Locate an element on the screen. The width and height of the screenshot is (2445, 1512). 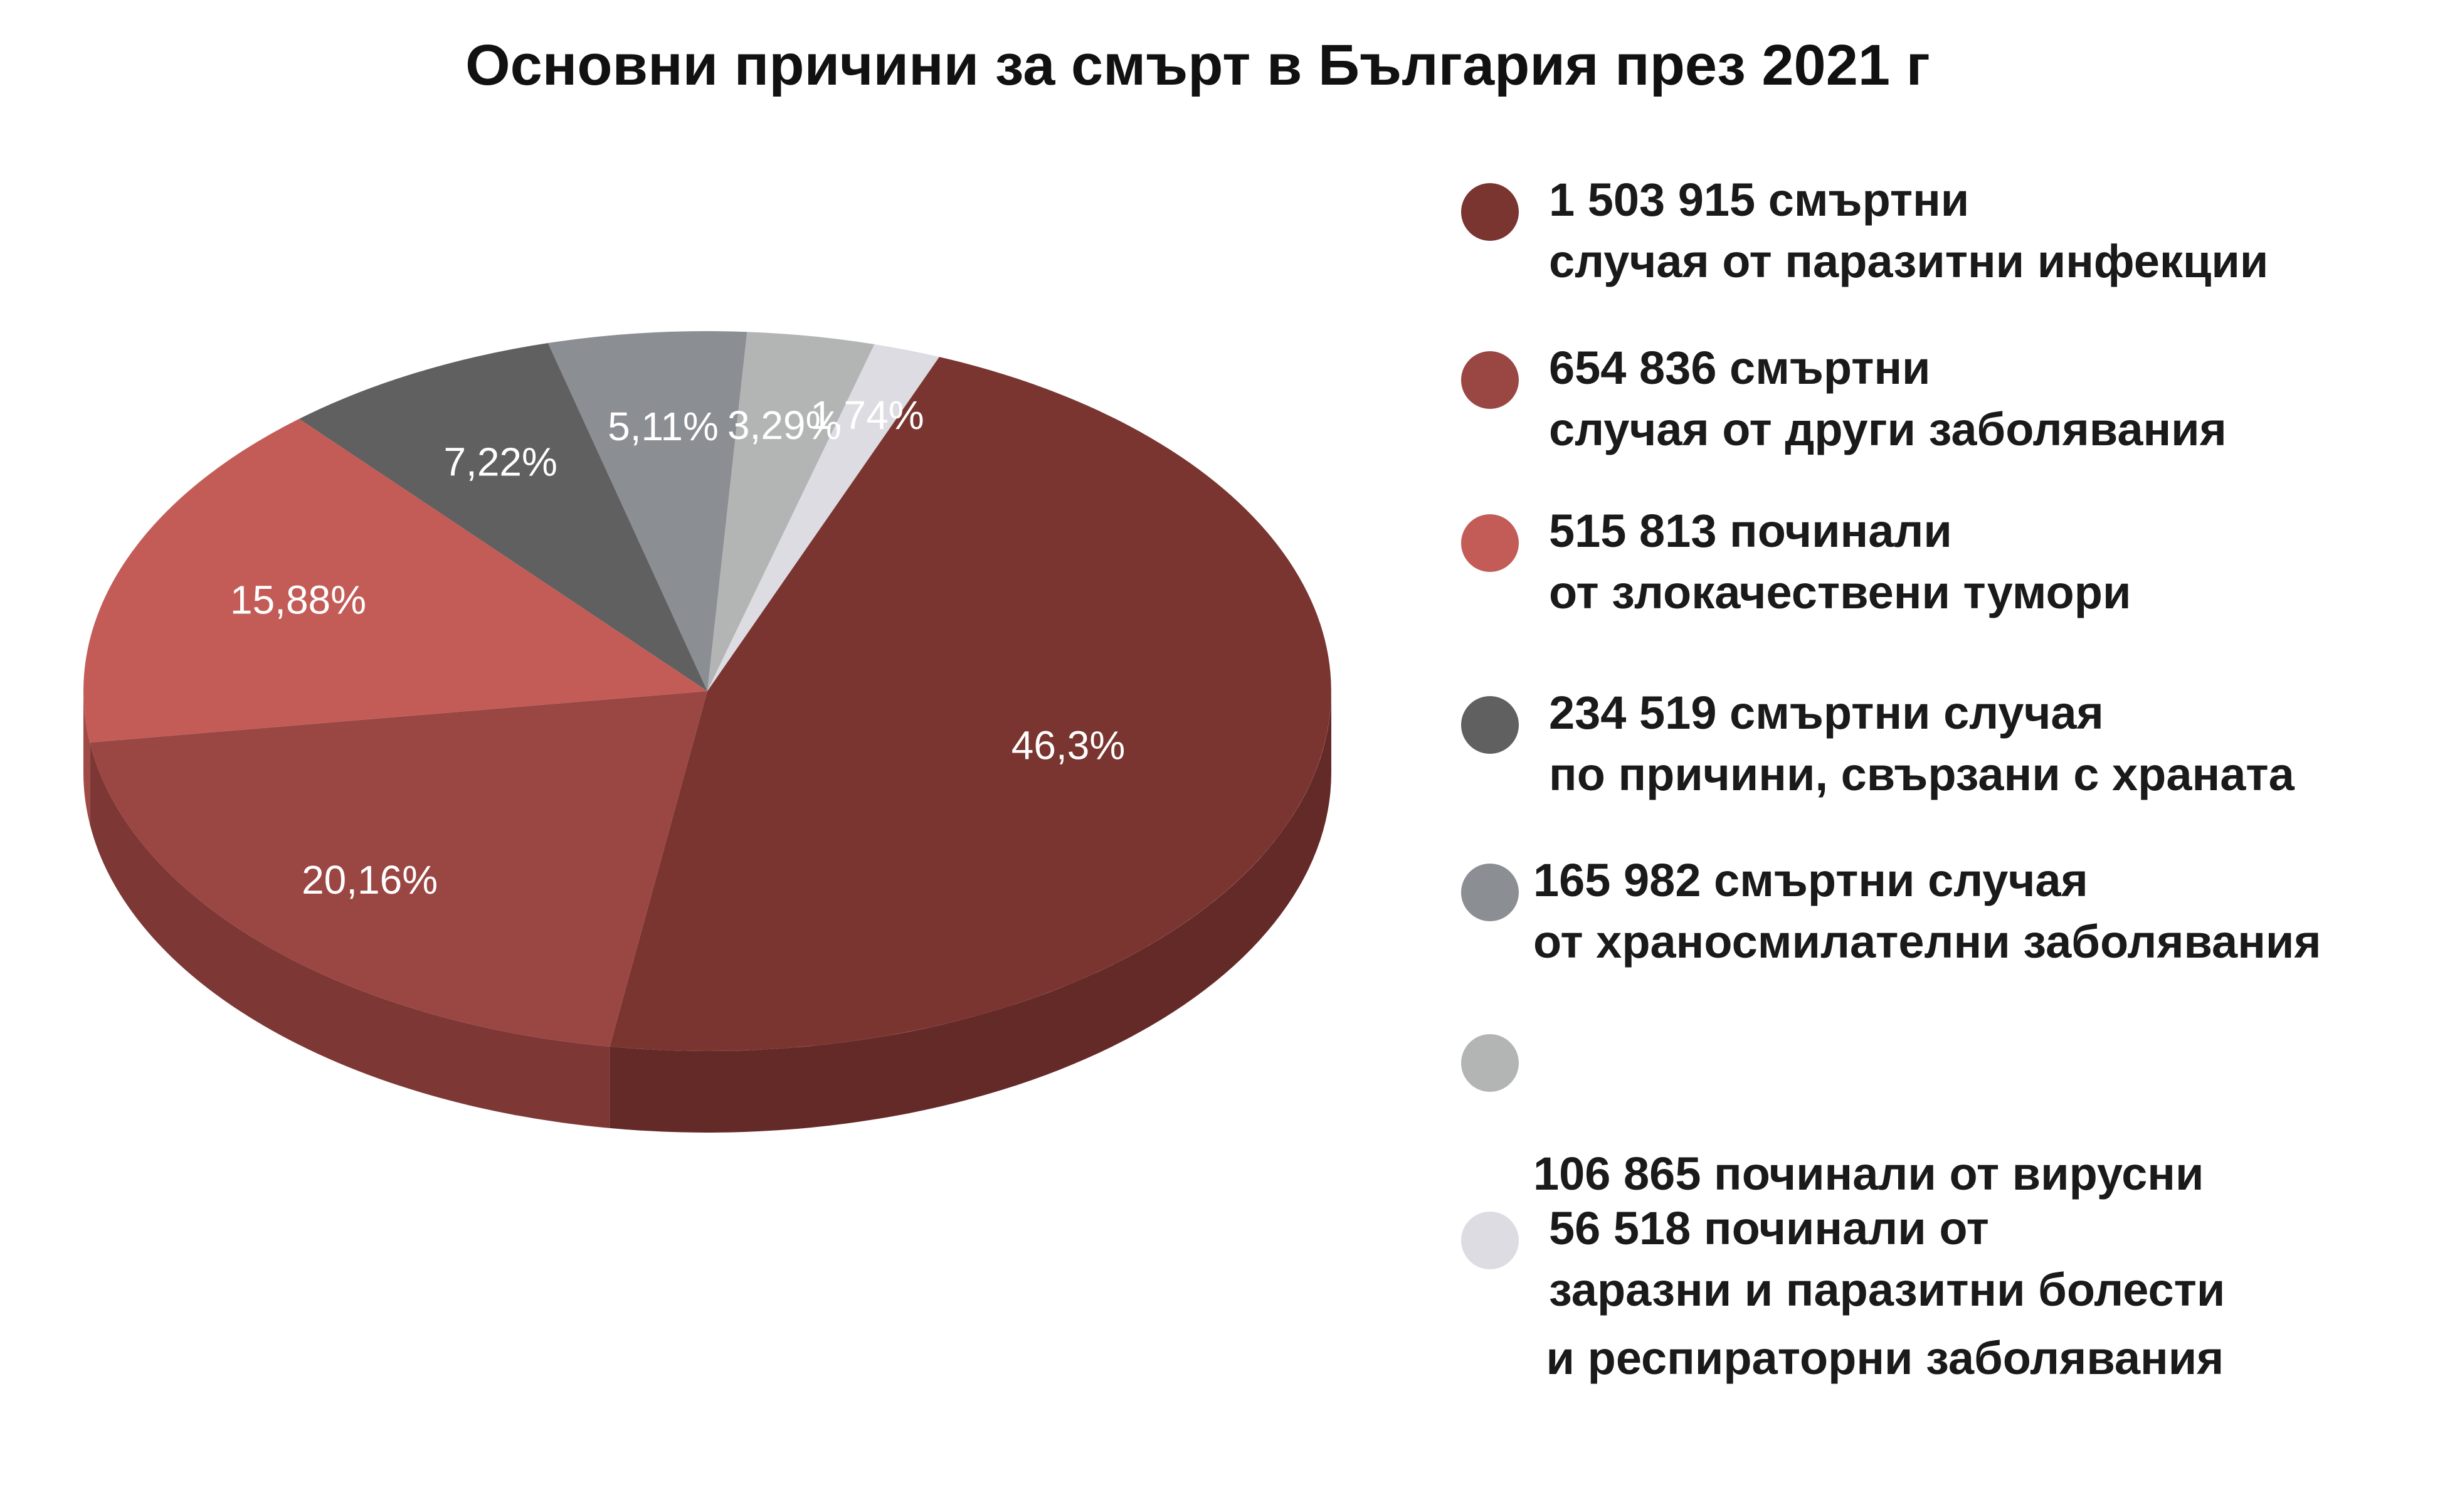
pie-sides is located at coordinates (707, 912).